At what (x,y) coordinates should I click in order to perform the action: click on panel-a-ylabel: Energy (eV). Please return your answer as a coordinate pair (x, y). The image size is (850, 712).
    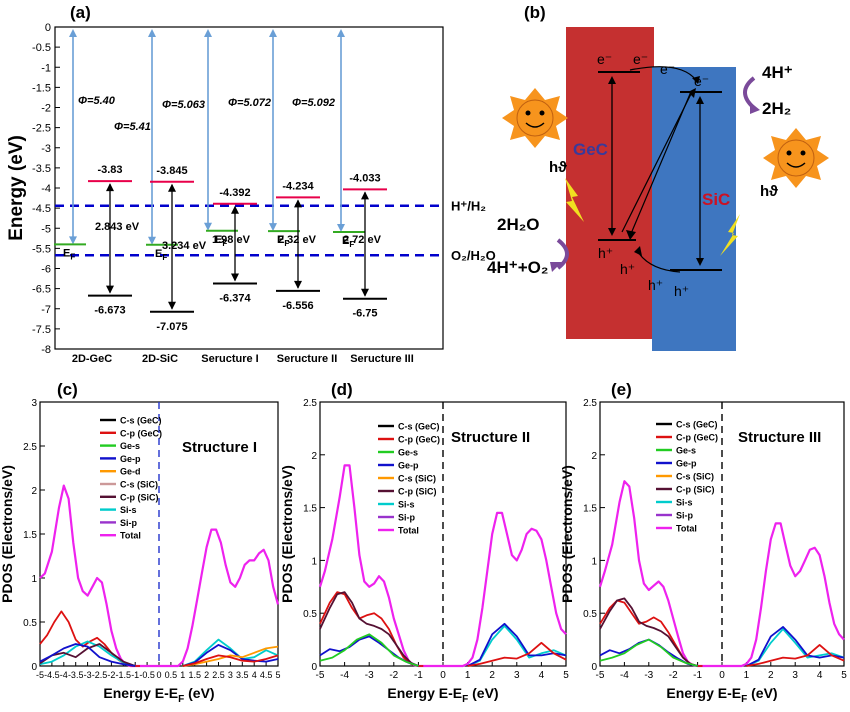
    Looking at the image, I should click on (16, 188).